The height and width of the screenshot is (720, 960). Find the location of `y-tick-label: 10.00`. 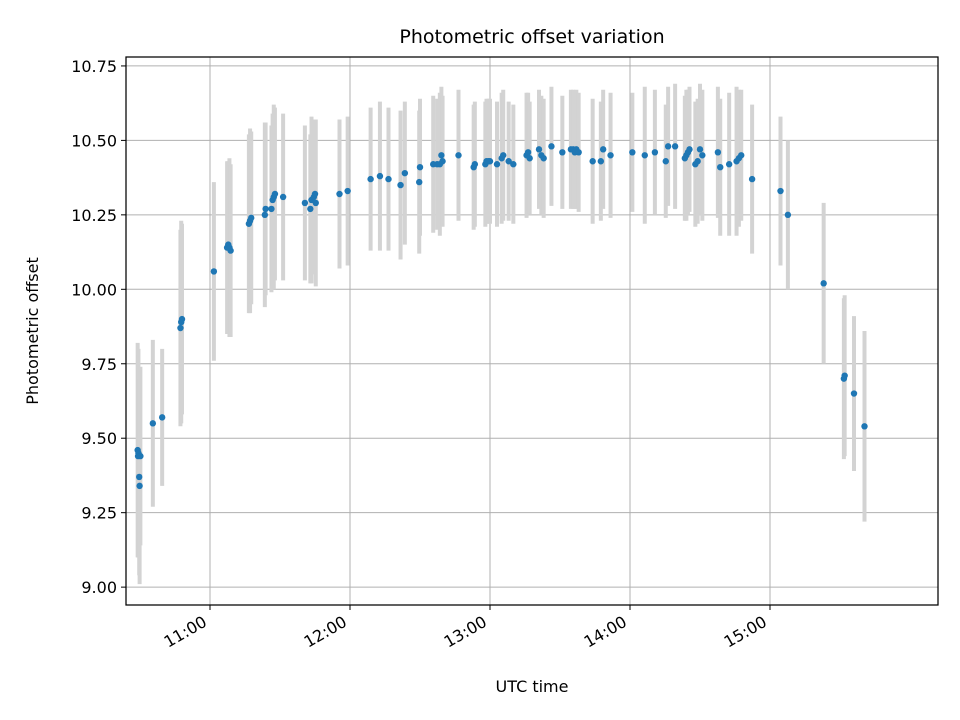

y-tick-label: 10.00 is located at coordinates (94, 289).